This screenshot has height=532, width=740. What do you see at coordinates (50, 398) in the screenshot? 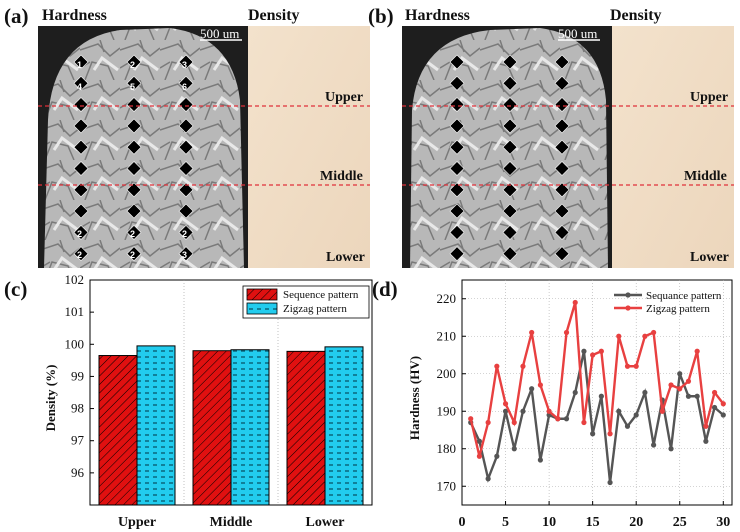
I see `density-y-axis-label: Density (%)` at bounding box center [50, 398].